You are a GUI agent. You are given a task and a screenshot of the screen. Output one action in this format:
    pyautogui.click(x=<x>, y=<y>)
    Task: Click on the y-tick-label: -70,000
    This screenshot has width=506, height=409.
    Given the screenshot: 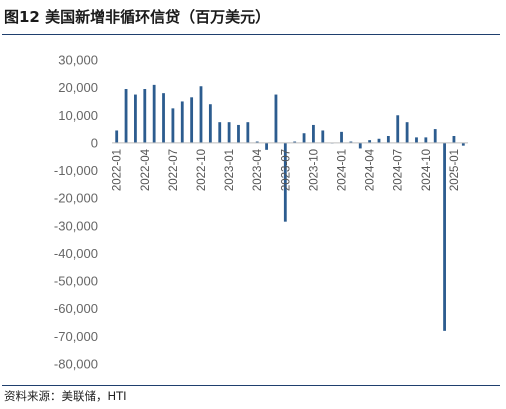 What is the action you would take?
    pyautogui.click(x=76, y=336)
    